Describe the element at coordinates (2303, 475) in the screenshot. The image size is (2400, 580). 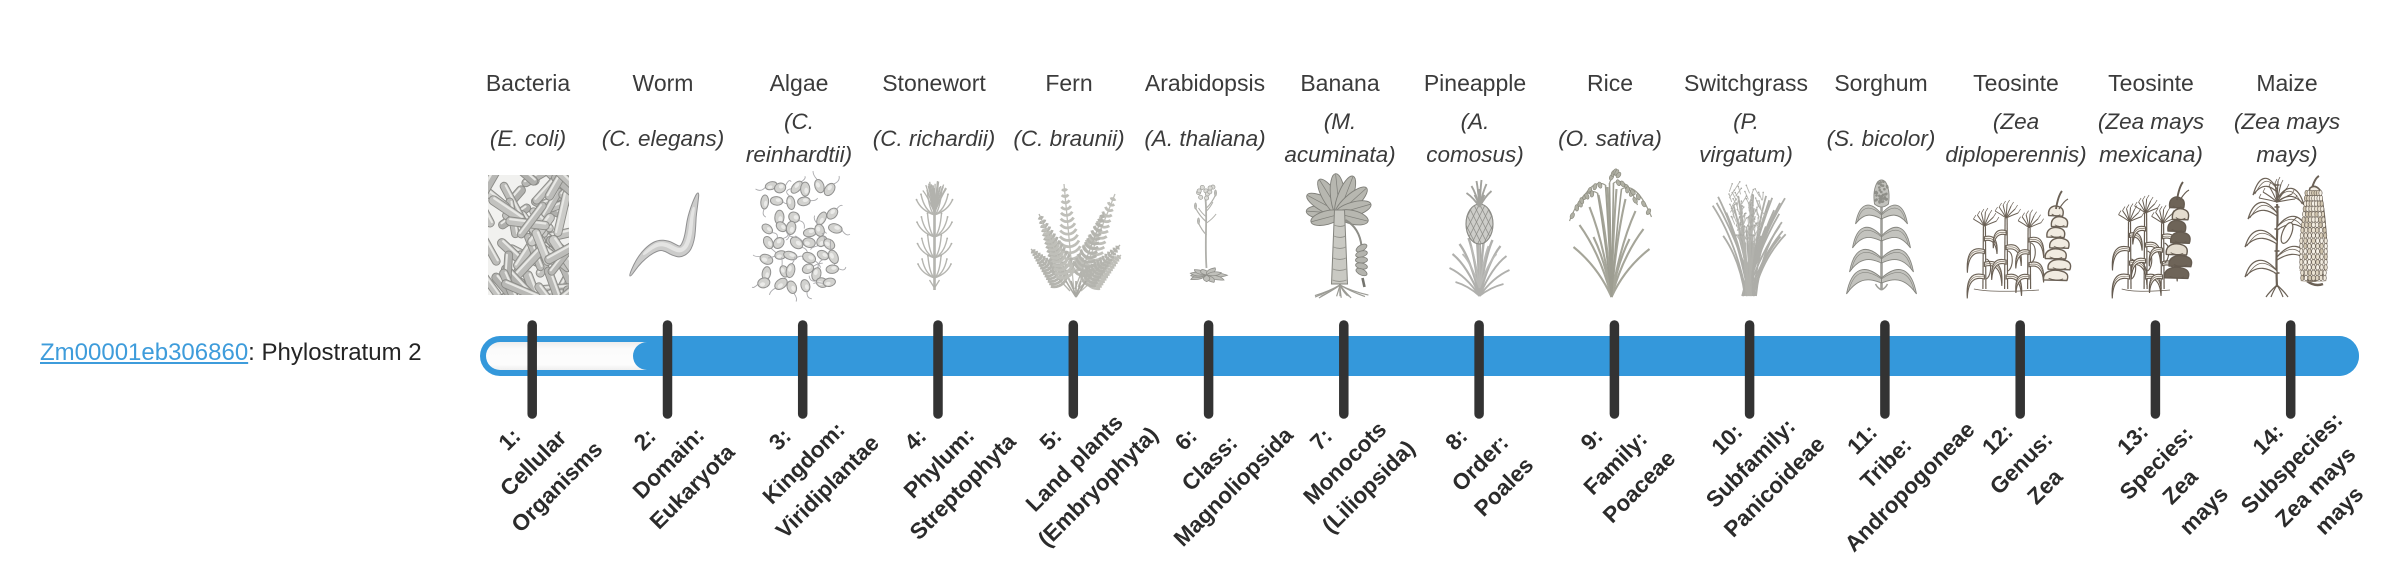
I see `svg-text: 14:Subspecies:Zea maysmays` at that location.